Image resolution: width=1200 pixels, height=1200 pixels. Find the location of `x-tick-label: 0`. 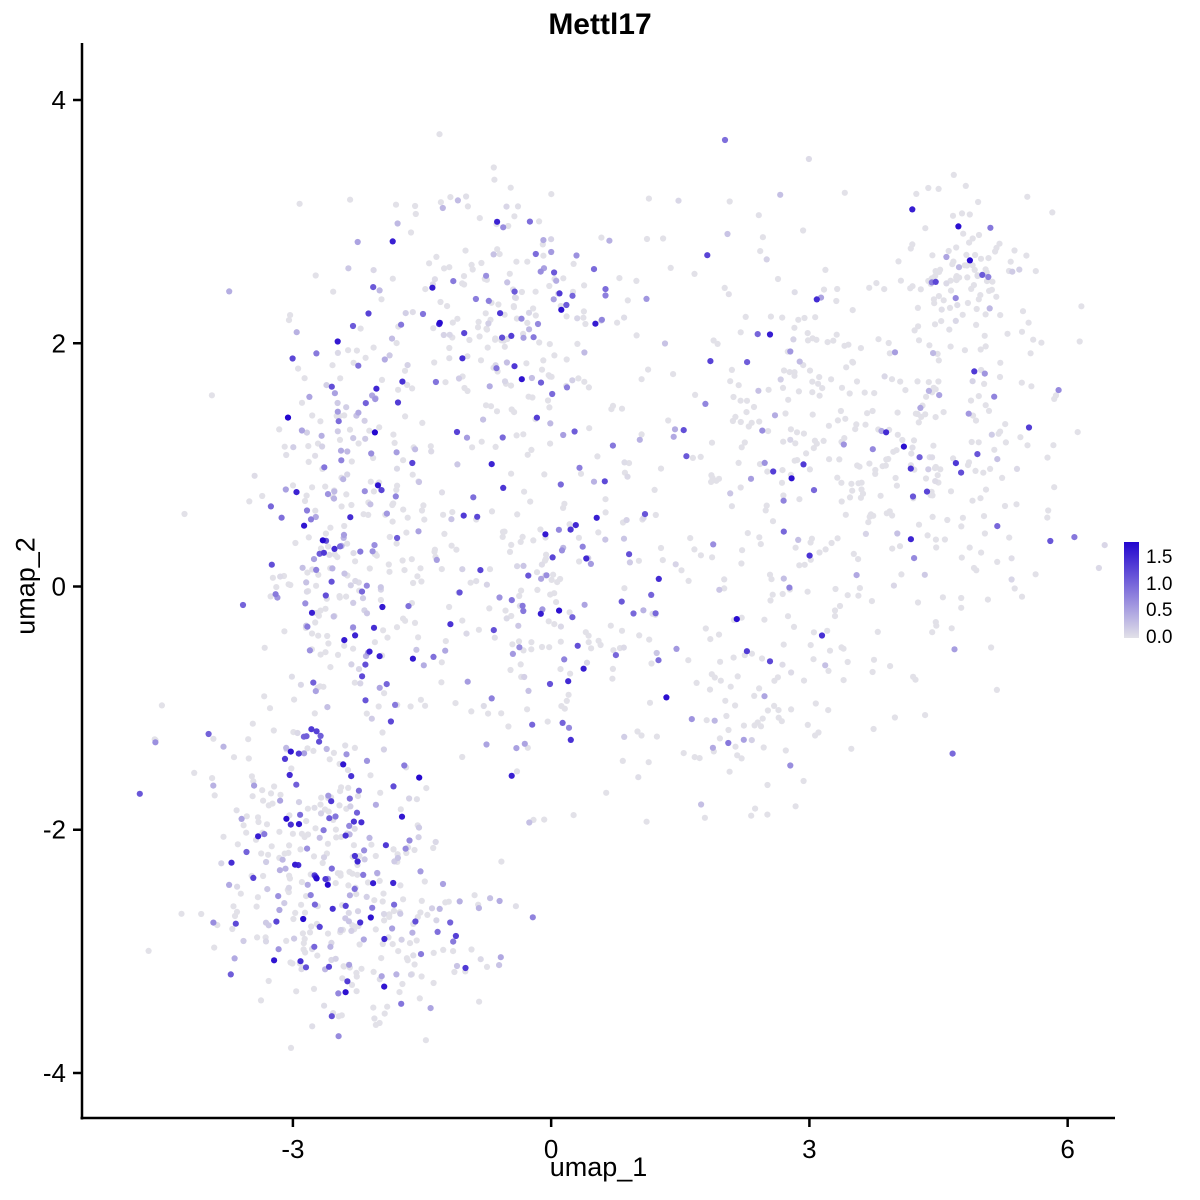

x-tick-label: 0 is located at coordinates (551, 1149).